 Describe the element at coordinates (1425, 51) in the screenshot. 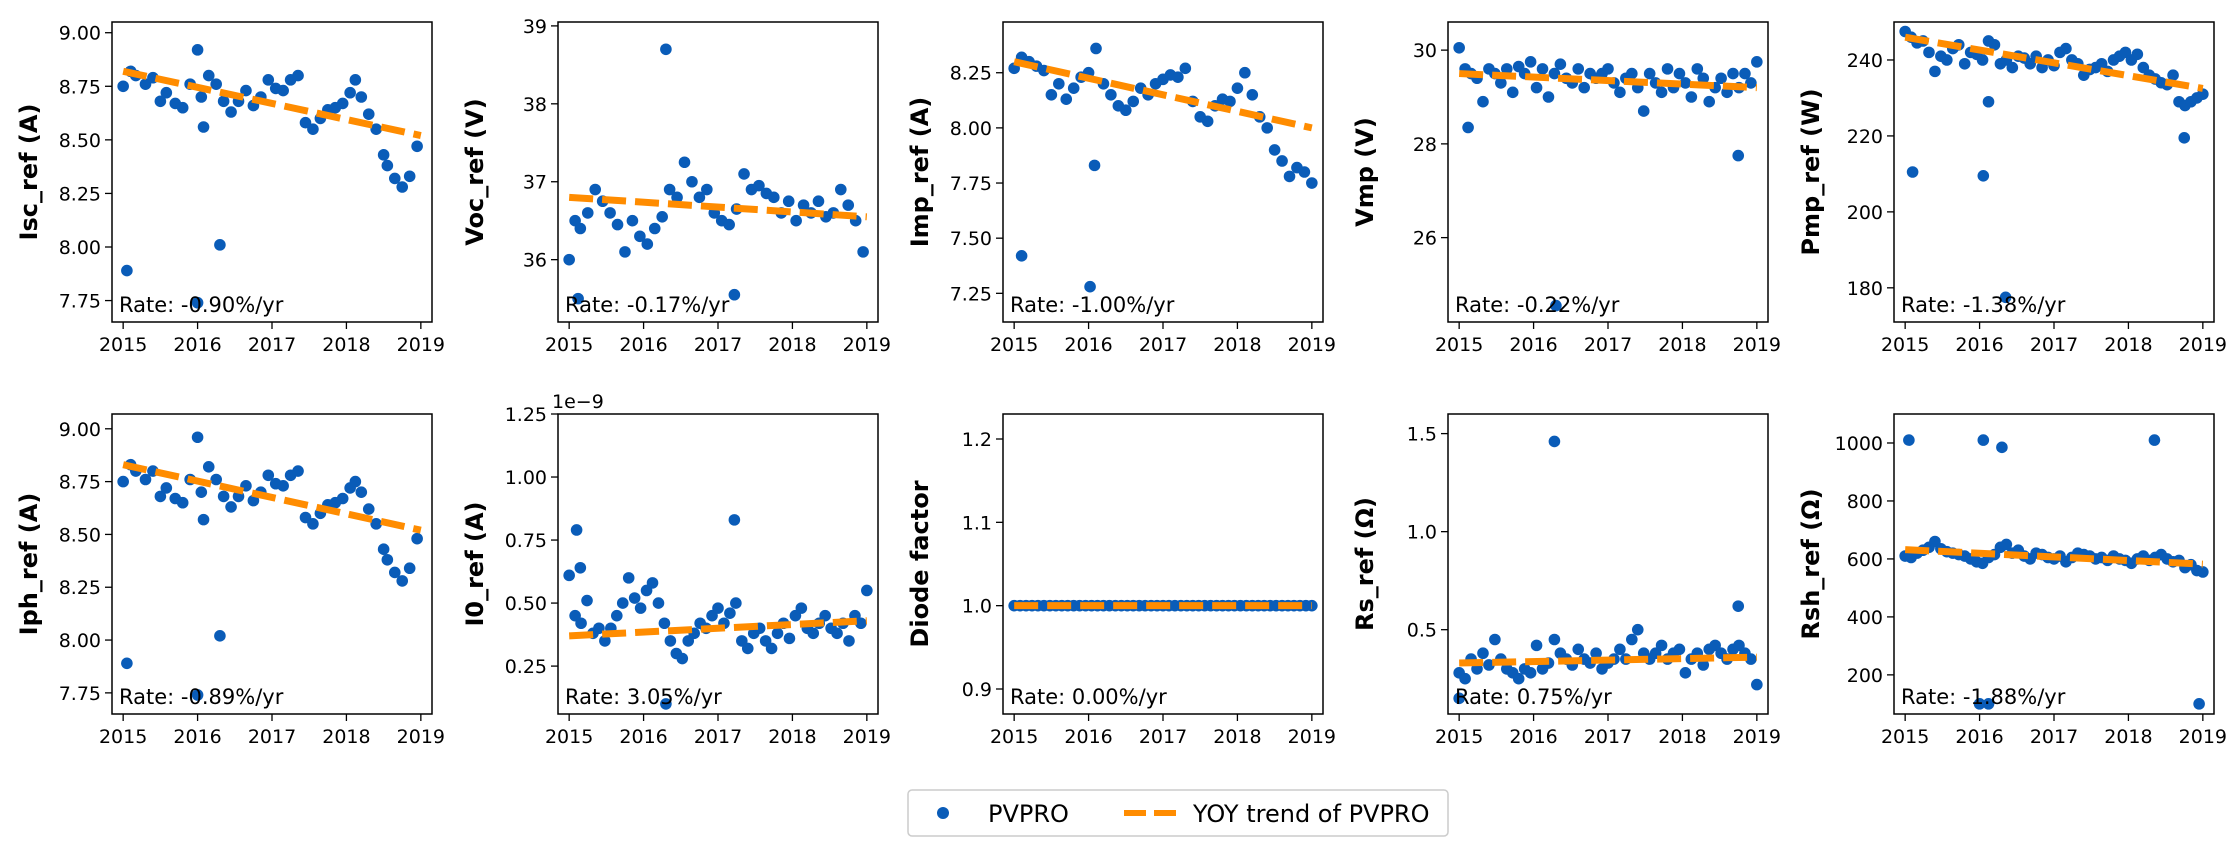

I see `y-tick-label: 30` at that location.